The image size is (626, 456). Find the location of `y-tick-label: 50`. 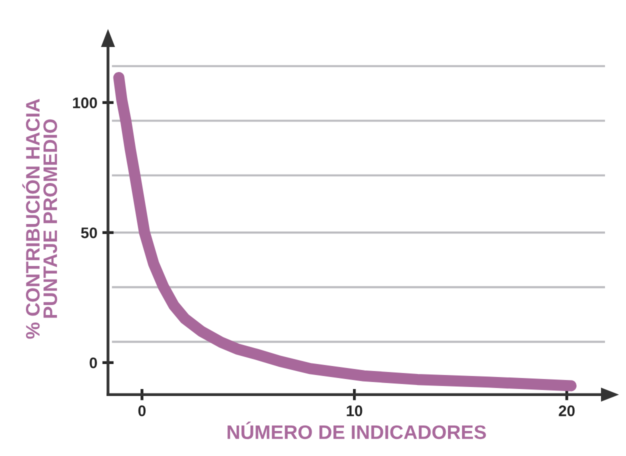

y-tick-label: 50 is located at coordinates (89, 232).